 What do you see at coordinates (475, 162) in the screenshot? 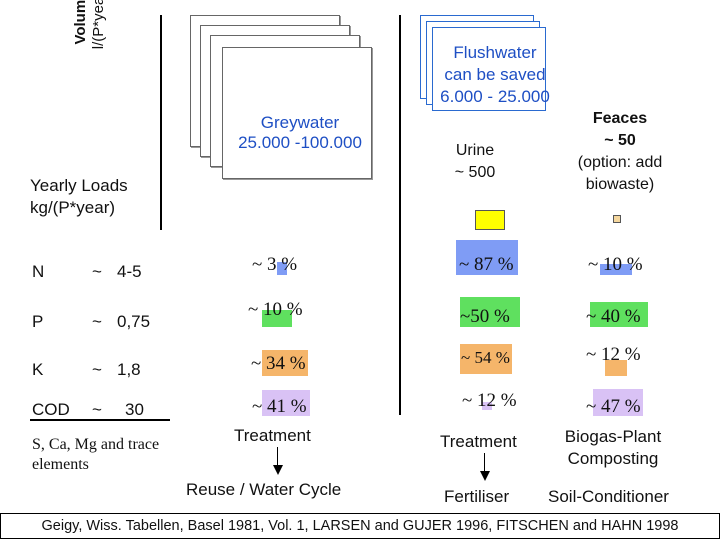
I see `urine-label: Urine ~ 500` at bounding box center [475, 162].